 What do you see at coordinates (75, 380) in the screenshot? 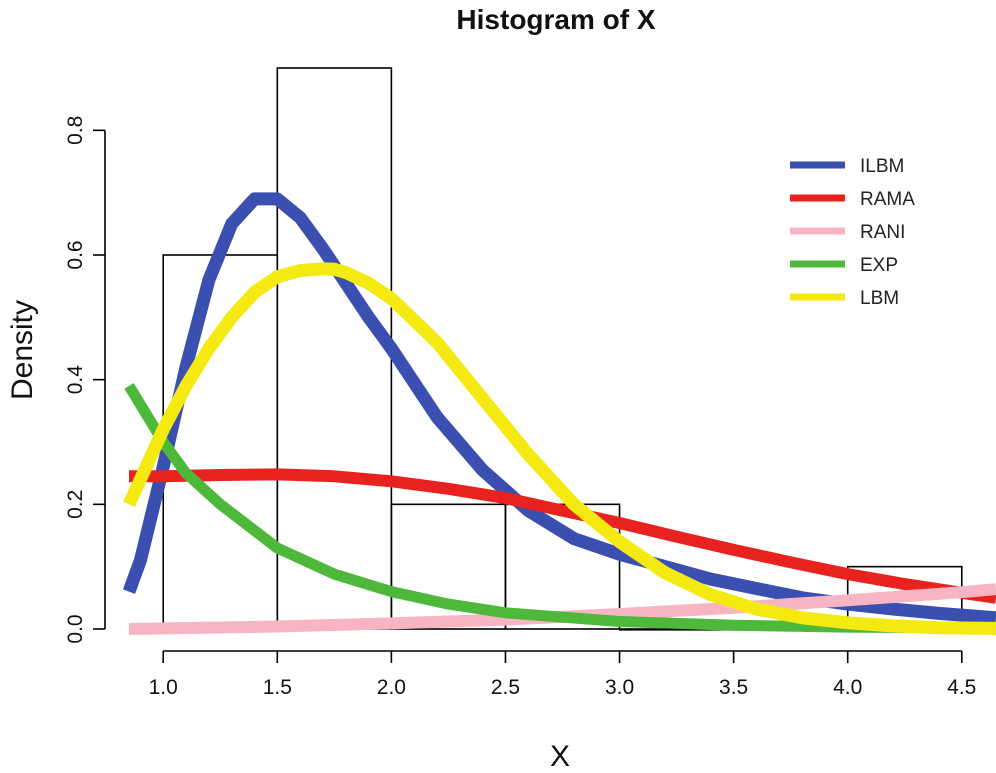
I see `y-tick-label: 0.4` at bounding box center [75, 380].